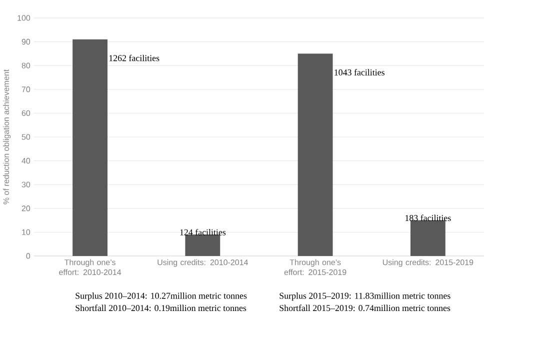  I want to click on y-tick-label: 60, so click(26, 113).